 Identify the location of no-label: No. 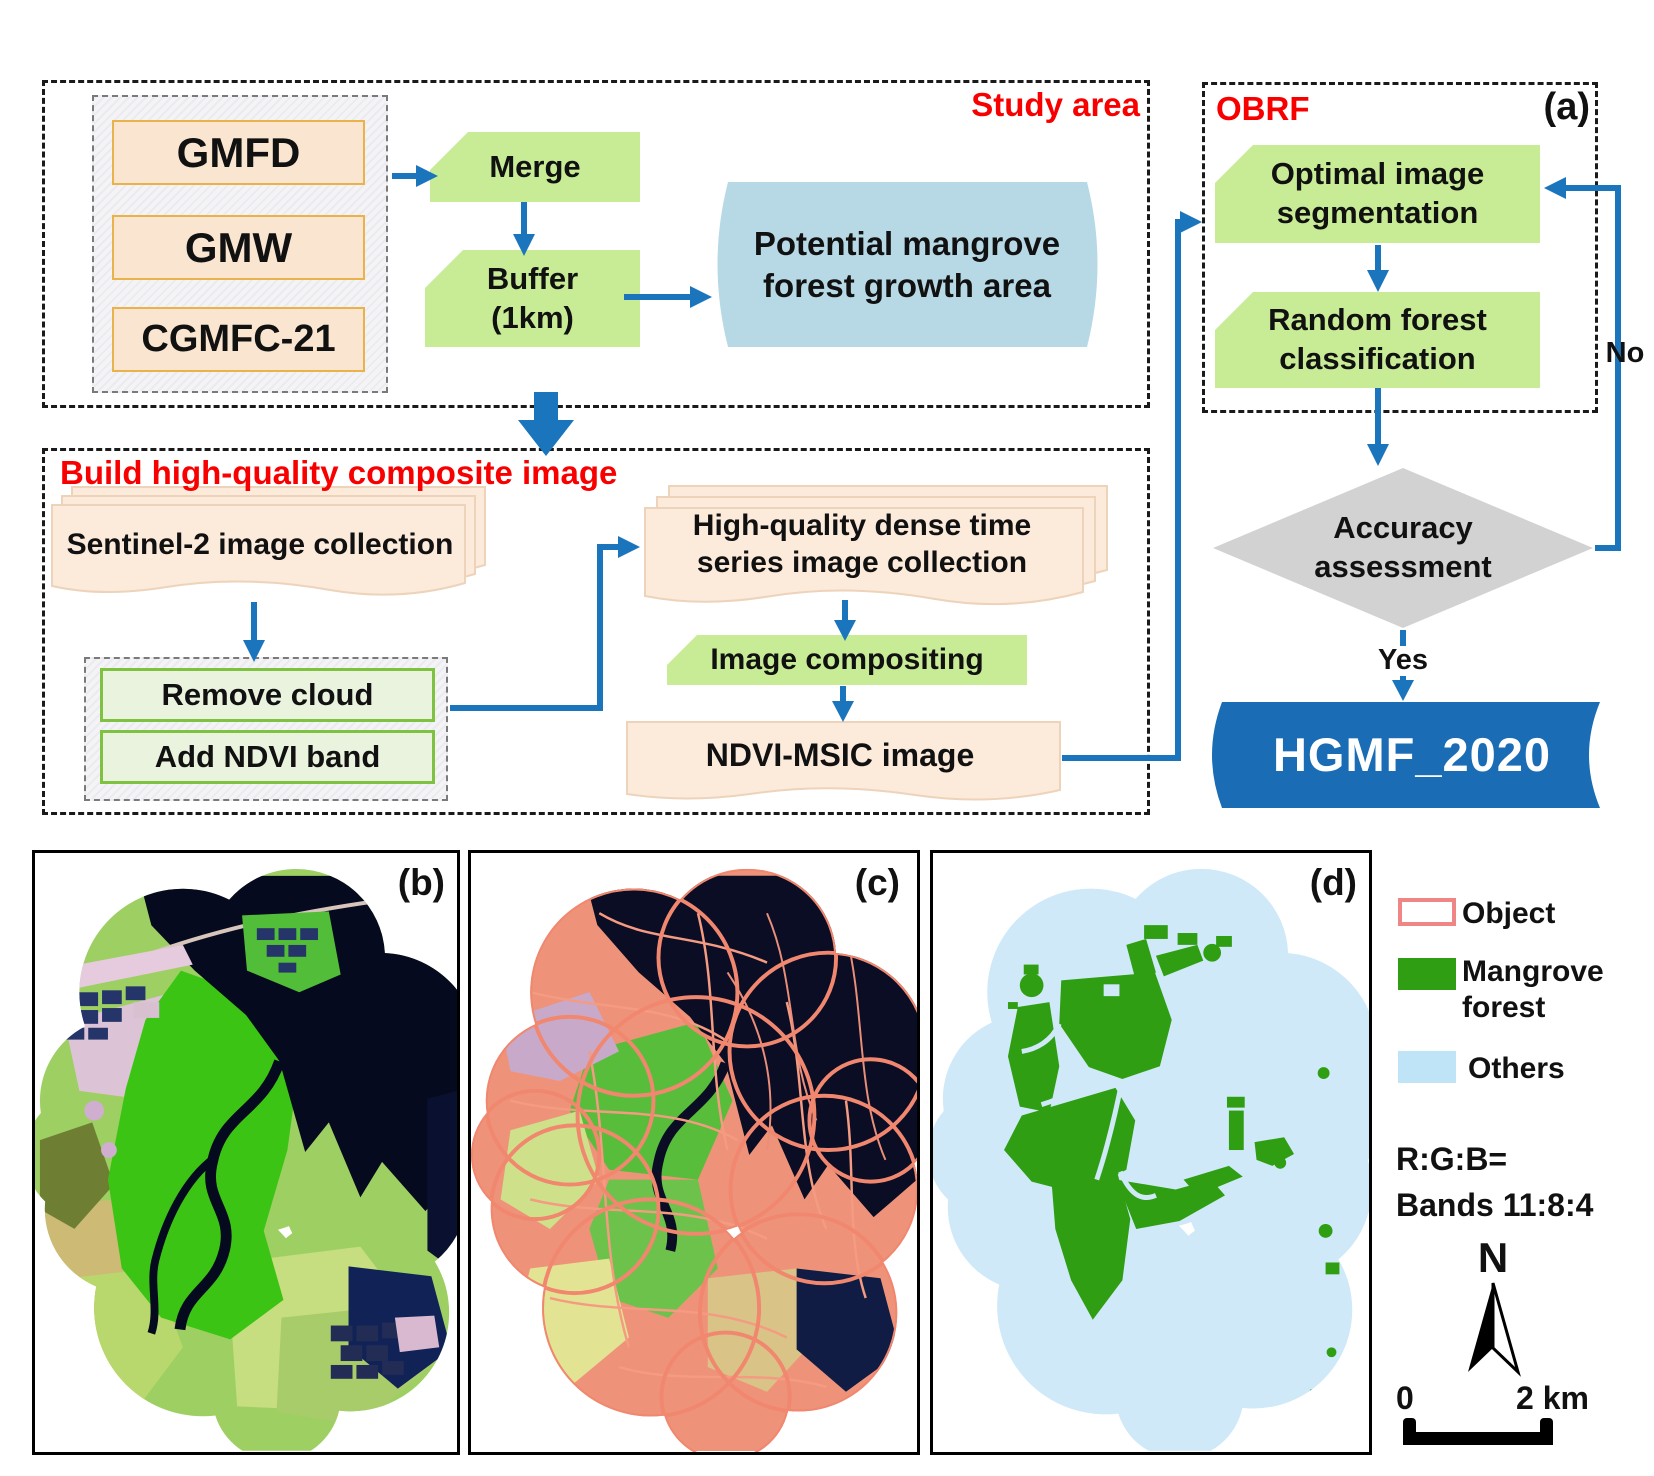
(1625, 352).